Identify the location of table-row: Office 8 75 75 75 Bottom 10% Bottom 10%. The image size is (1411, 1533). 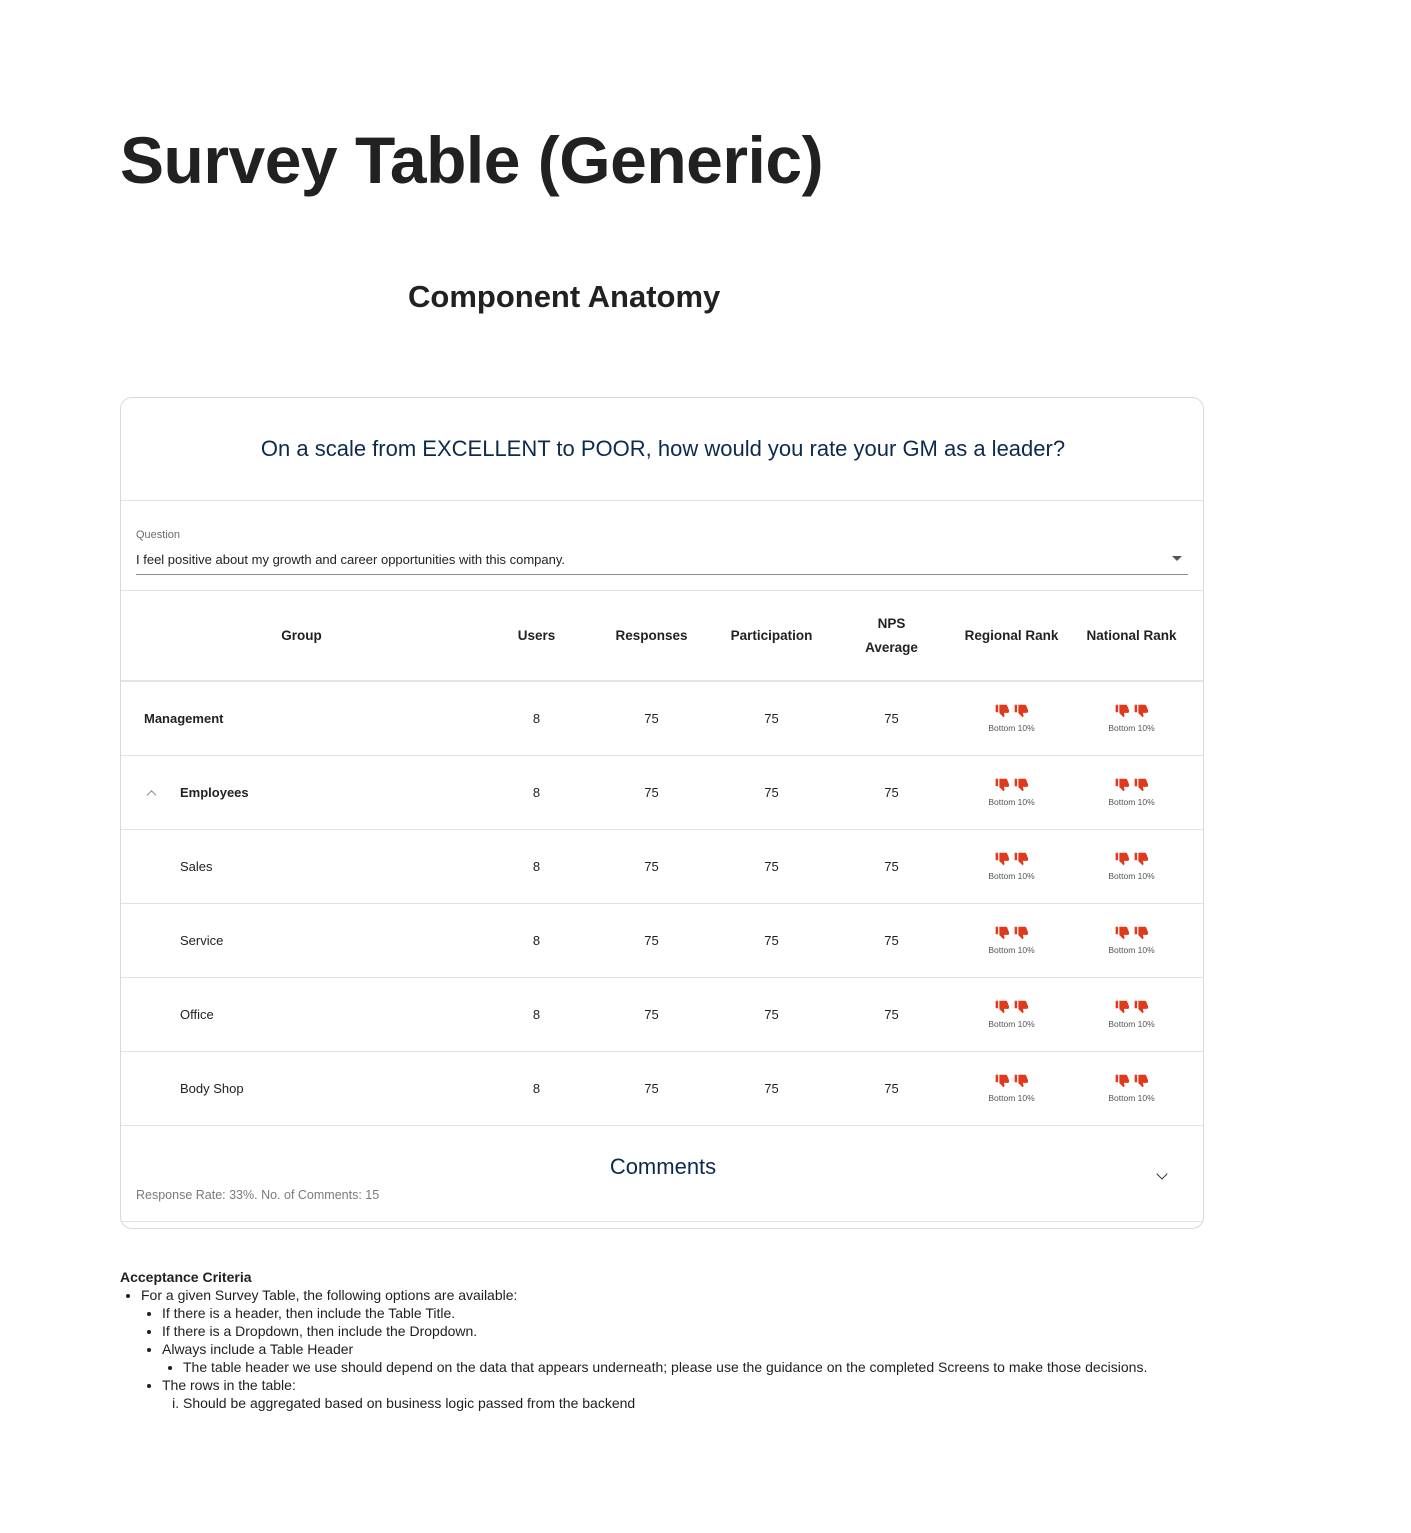
(662, 1015).